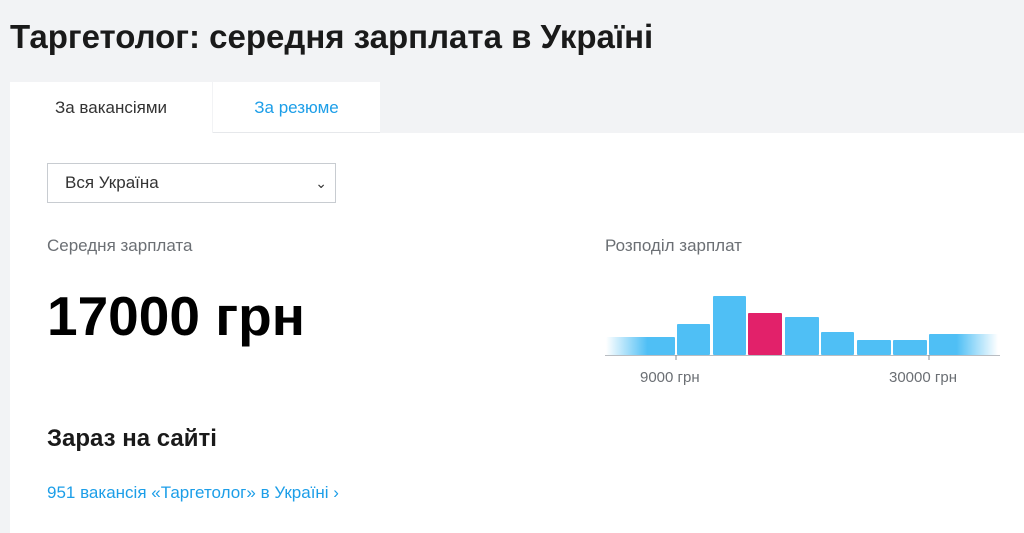  What do you see at coordinates (112, 182) in the screenshot?
I see `region-select-value: Вся Україна` at bounding box center [112, 182].